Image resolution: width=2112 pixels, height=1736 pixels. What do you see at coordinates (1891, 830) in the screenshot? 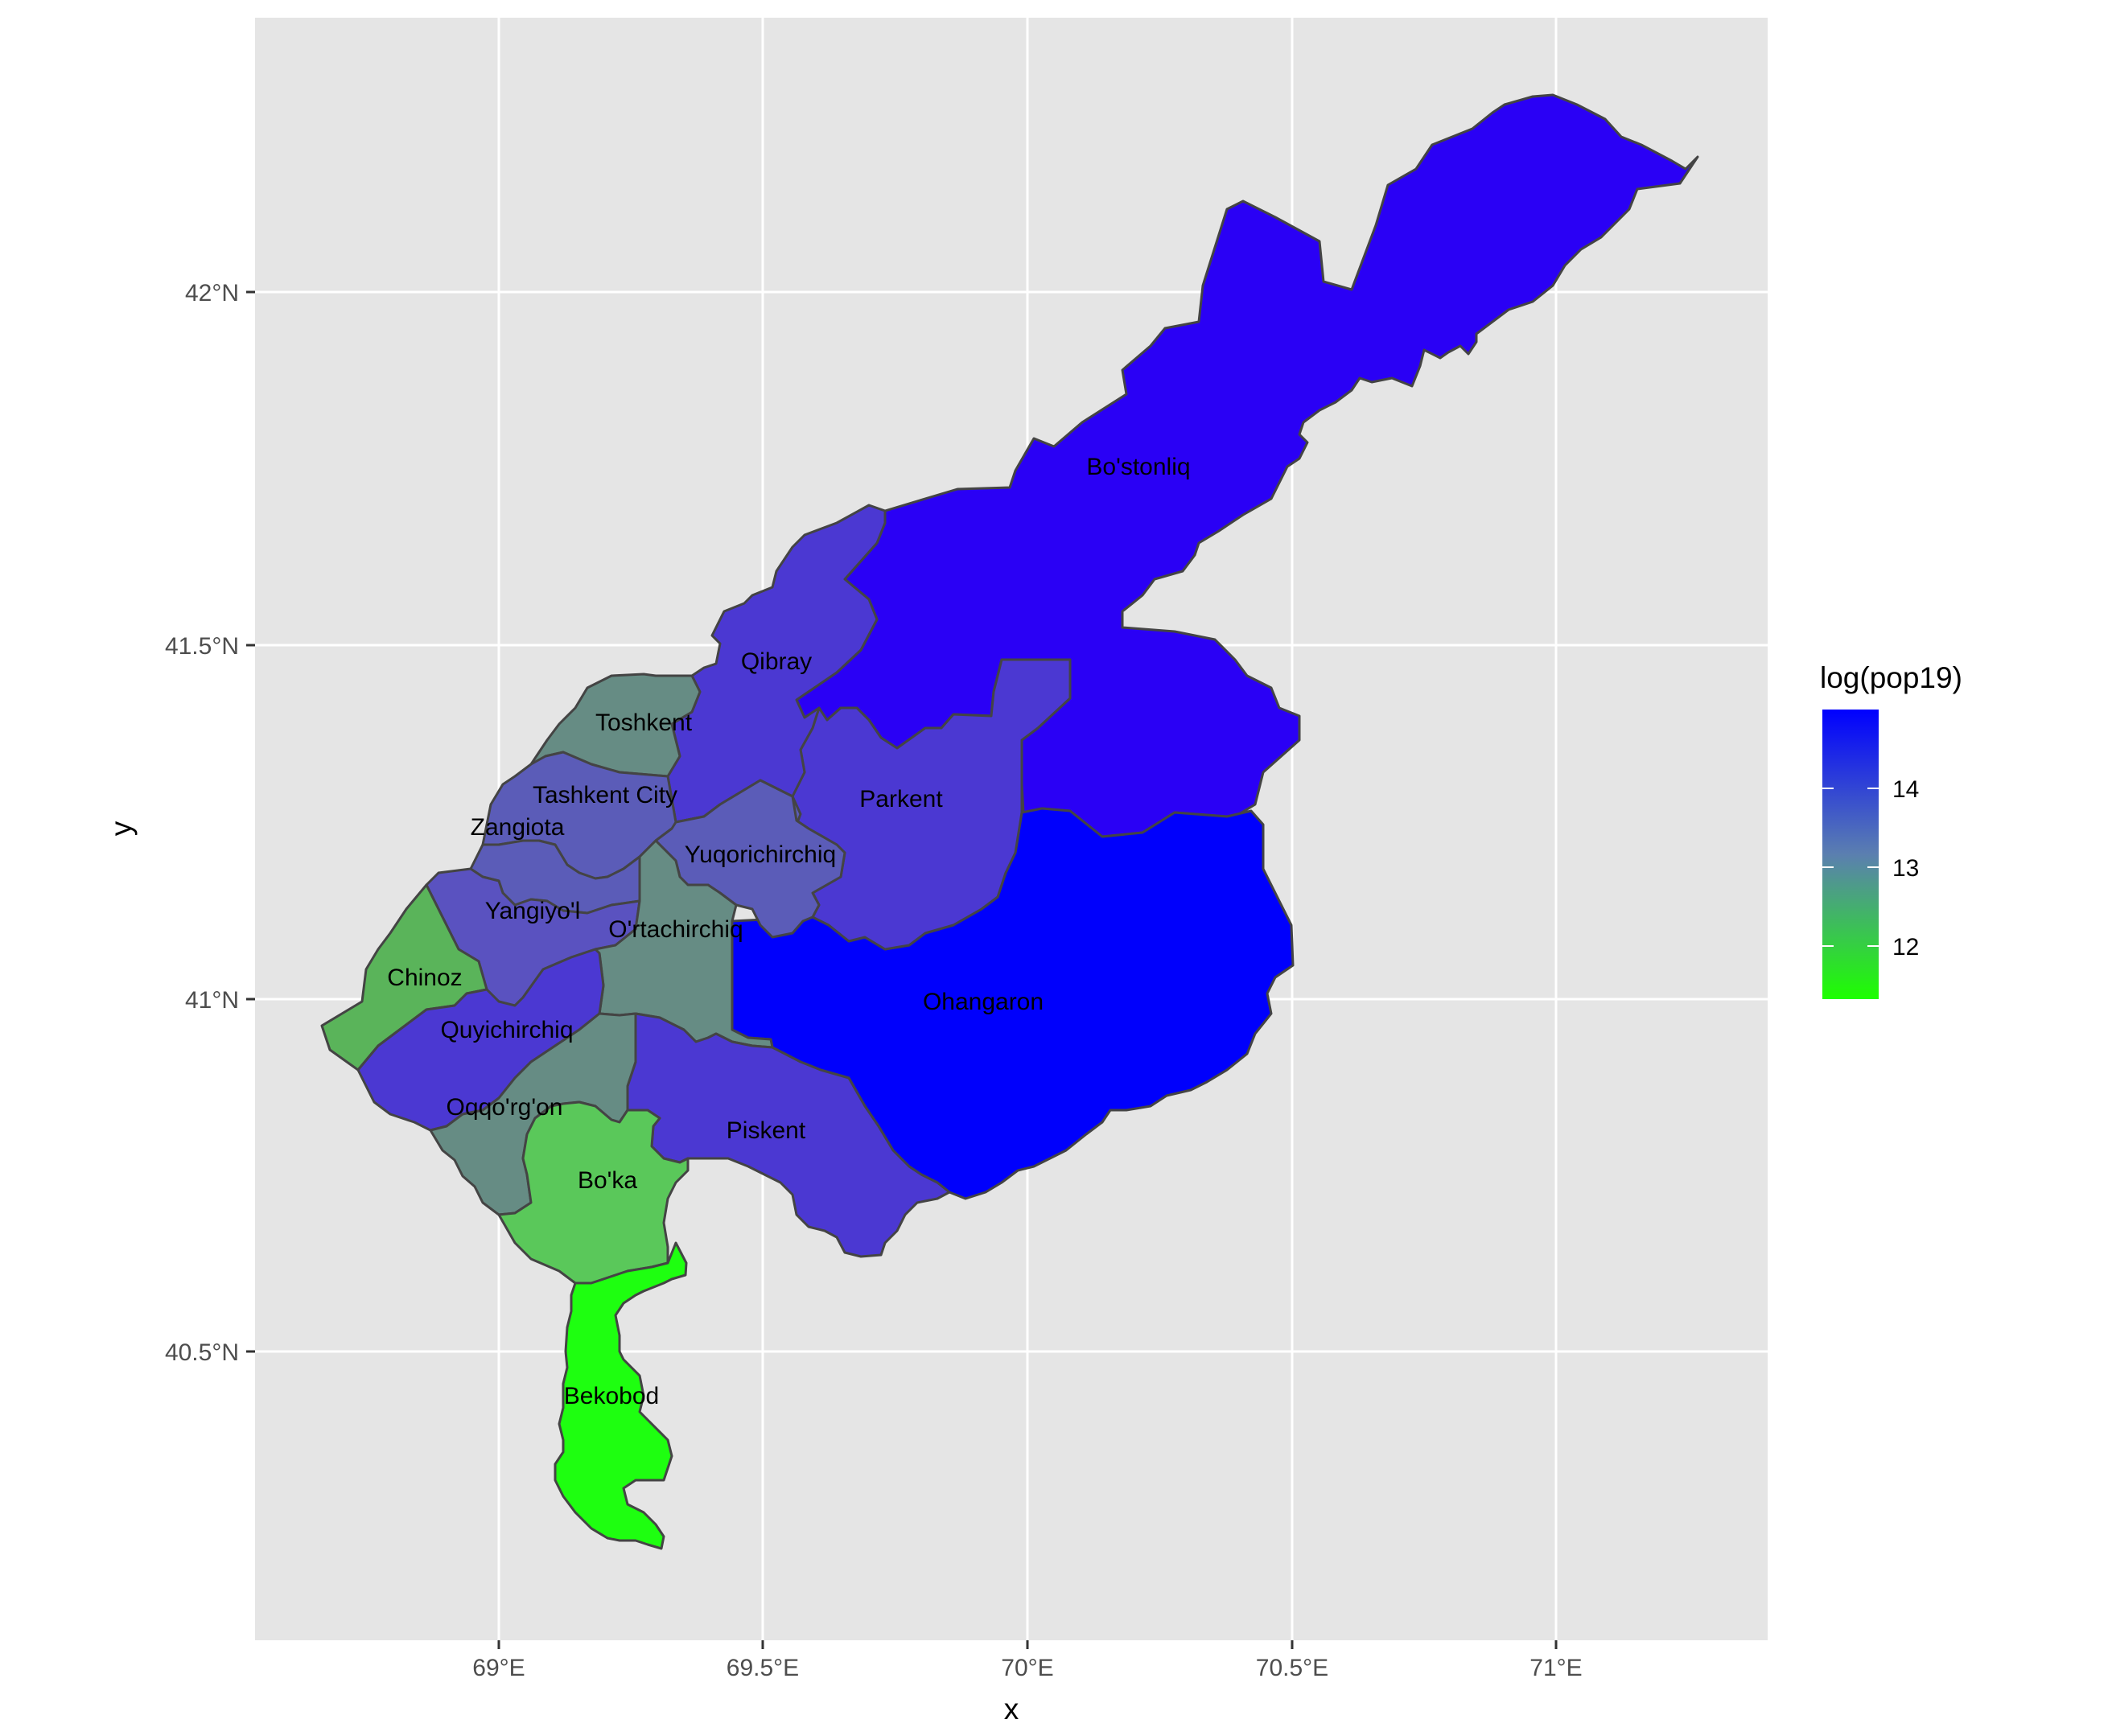
I see `legend: log(pop19) 12 13 14` at bounding box center [1891, 830].